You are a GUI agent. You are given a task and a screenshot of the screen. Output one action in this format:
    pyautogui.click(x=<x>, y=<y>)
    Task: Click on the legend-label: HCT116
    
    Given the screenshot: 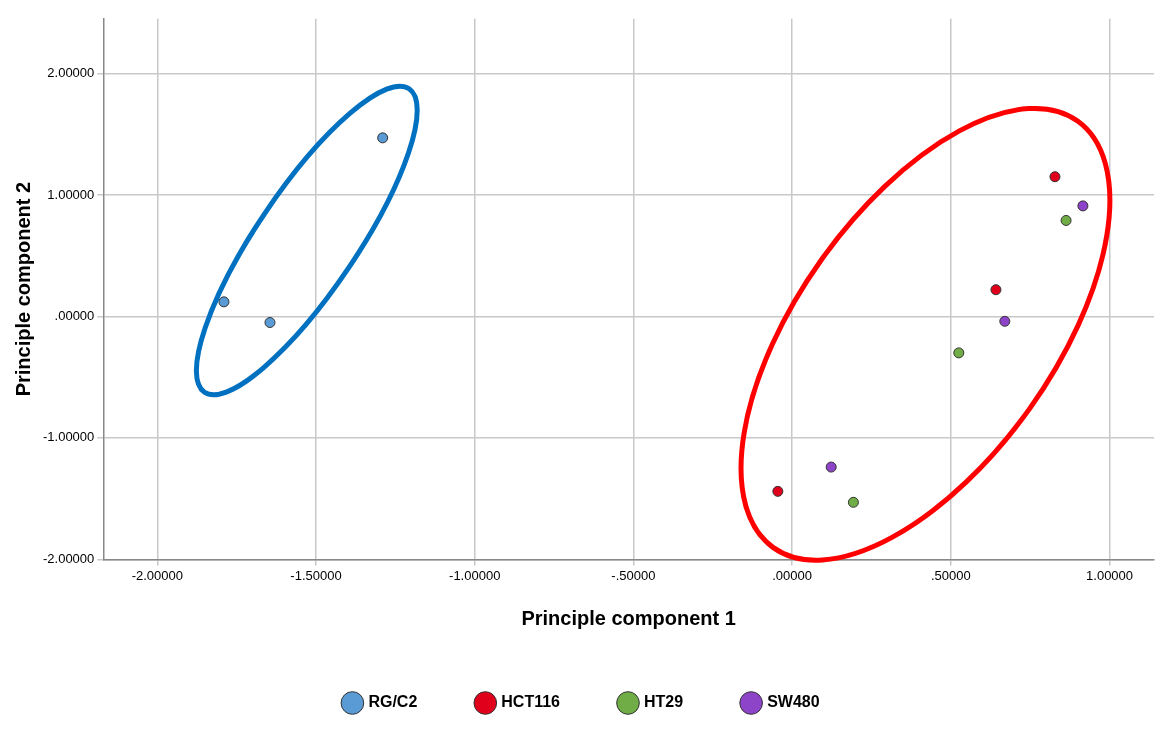 What is the action you would take?
    pyautogui.click(x=531, y=702)
    